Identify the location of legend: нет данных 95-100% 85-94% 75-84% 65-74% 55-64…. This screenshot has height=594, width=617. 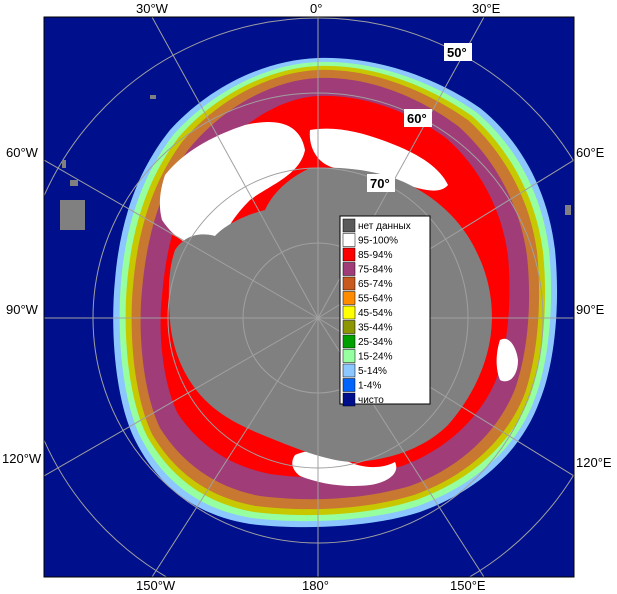
(385, 311).